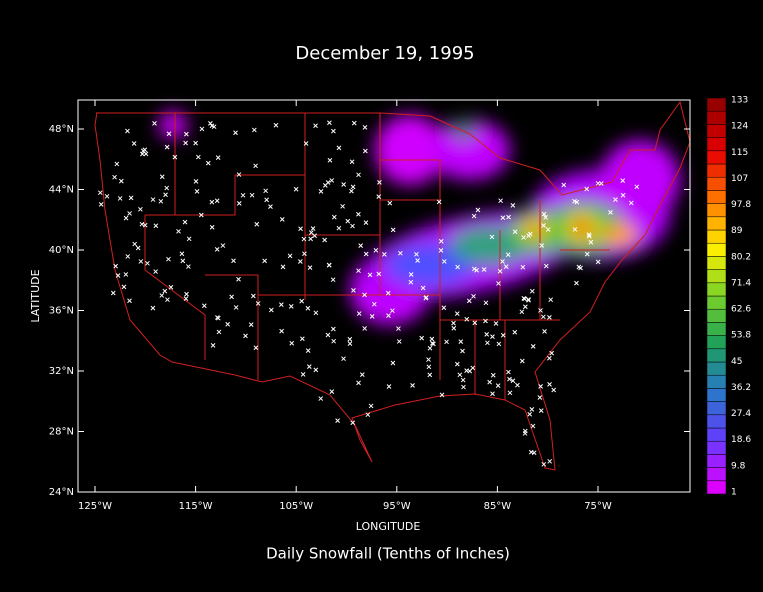 The height and width of the screenshot is (592, 763). What do you see at coordinates (734, 493) in the screenshot?
I see `colorbar-label: 1` at bounding box center [734, 493].